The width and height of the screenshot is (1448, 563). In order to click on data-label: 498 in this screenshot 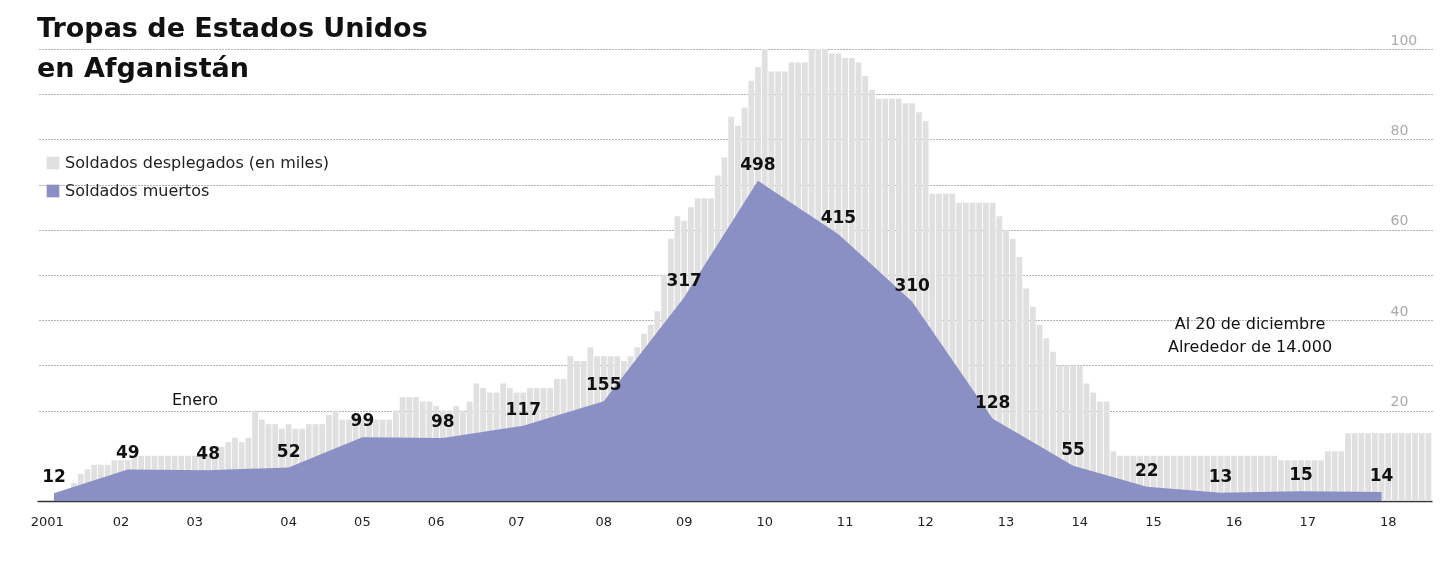, I will do `click(758, 163)`.